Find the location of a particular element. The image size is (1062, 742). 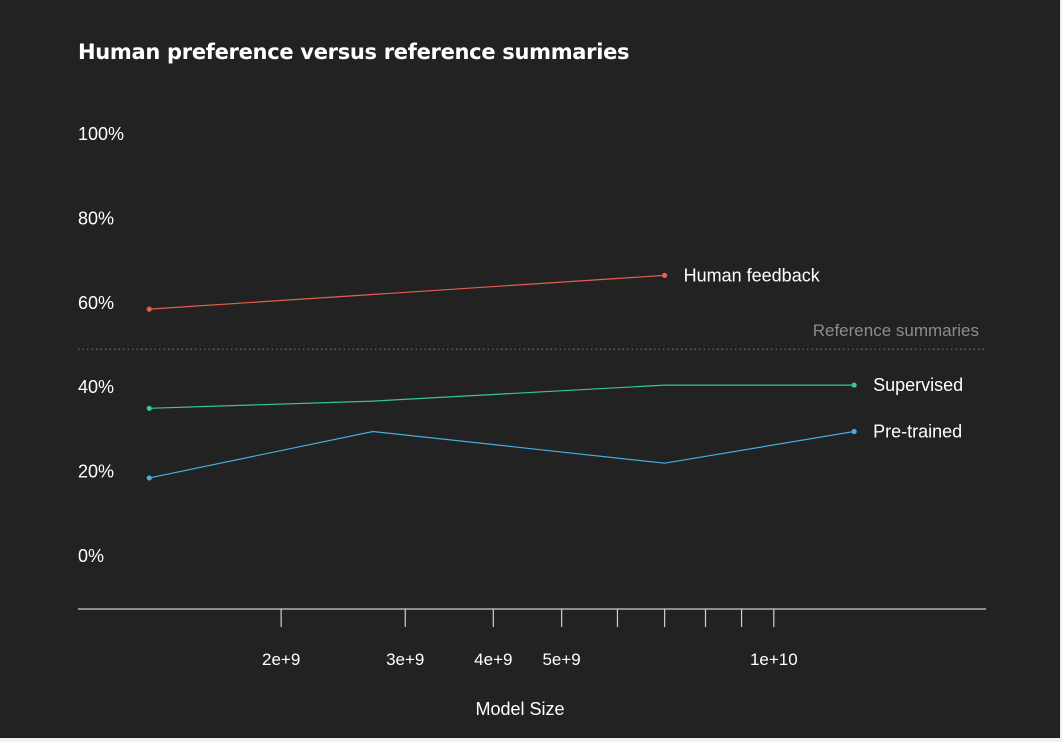

y-tick-label: 0% is located at coordinates (91, 556).